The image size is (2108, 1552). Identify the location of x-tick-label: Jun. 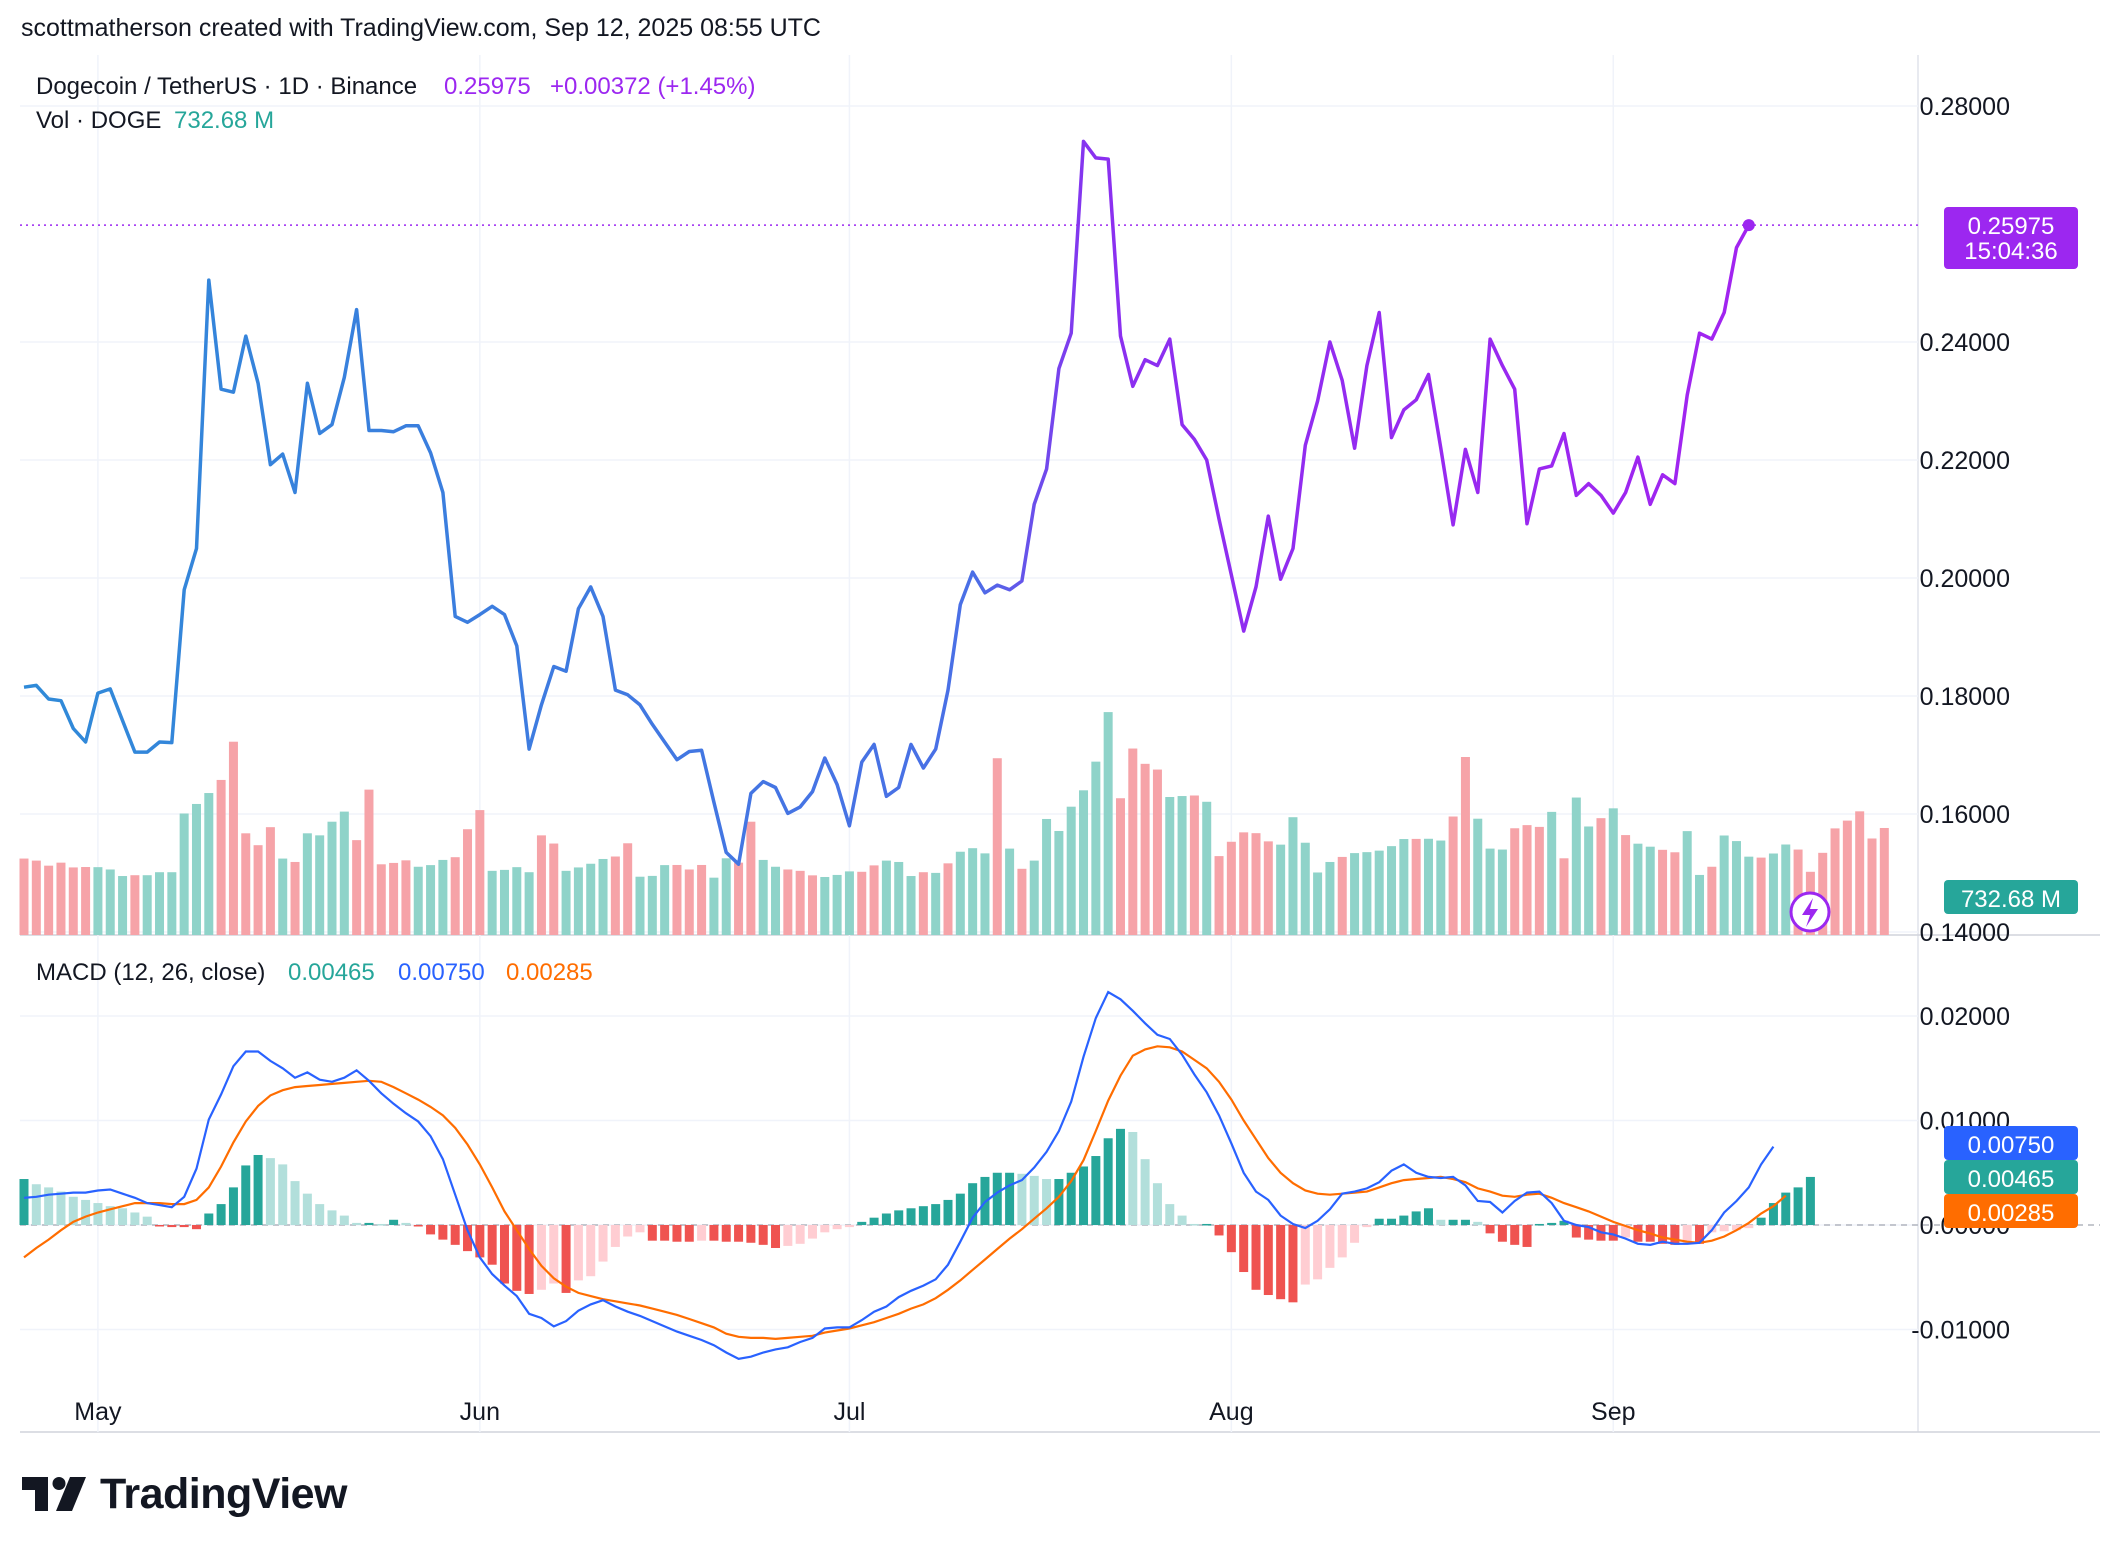
(480, 1412).